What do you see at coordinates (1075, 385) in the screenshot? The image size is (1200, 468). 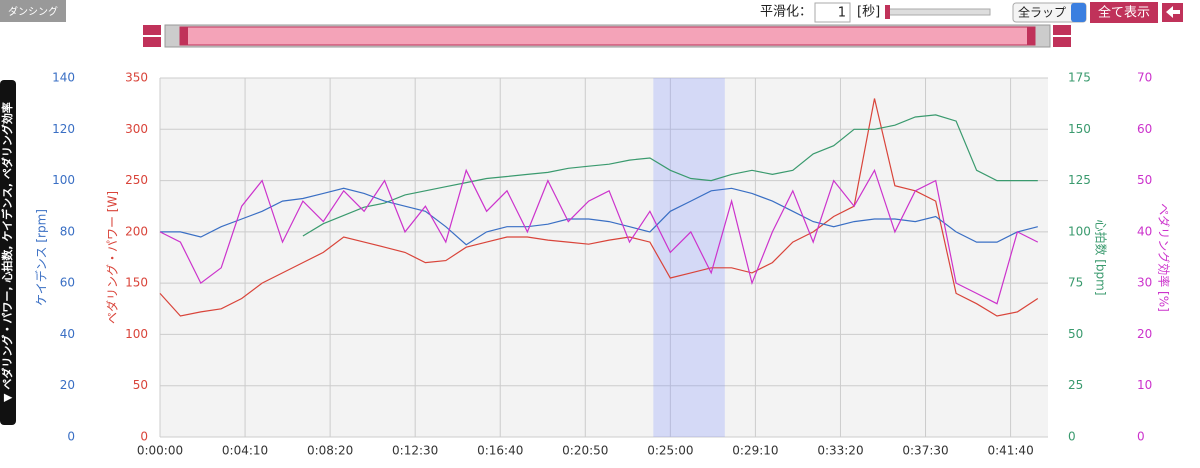 I see `y-tick-label: 25` at bounding box center [1075, 385].